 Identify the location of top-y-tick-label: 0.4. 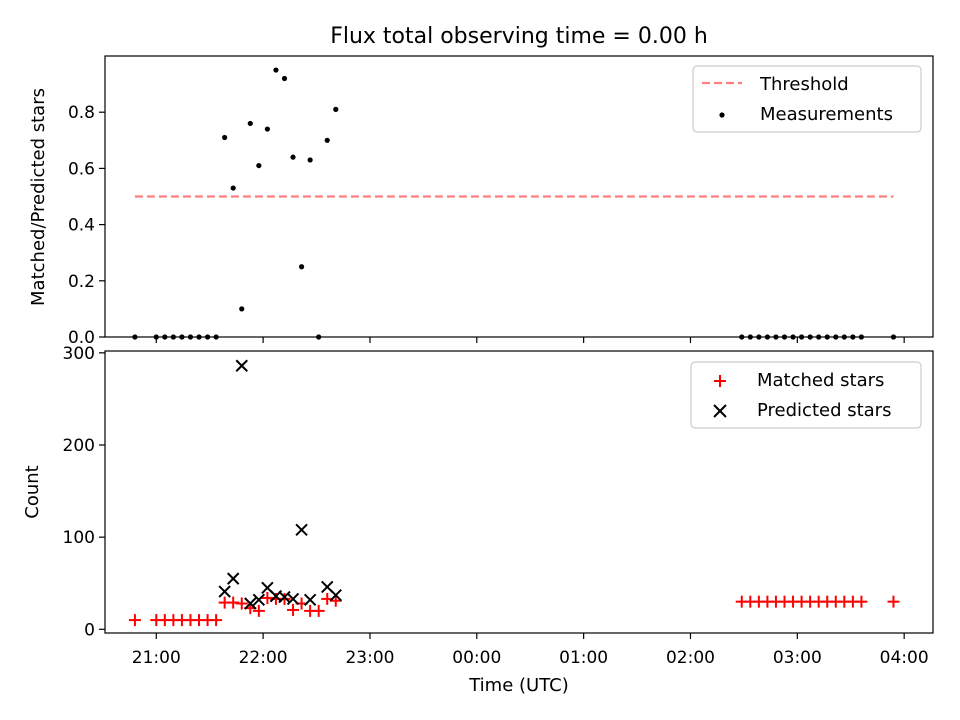
(81, 226).